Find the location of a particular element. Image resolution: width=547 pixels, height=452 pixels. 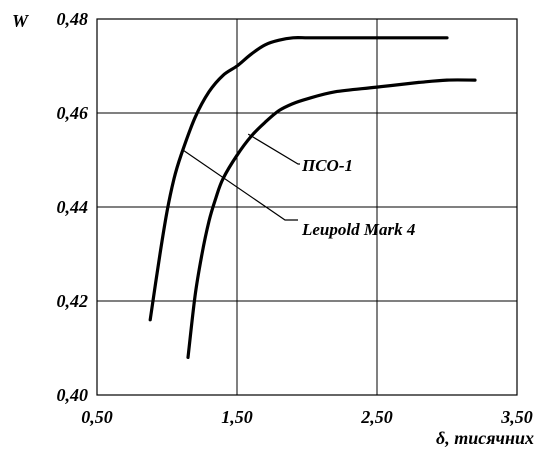

x-axis-label: δ, тисячних is located at coordinates (485, 438).